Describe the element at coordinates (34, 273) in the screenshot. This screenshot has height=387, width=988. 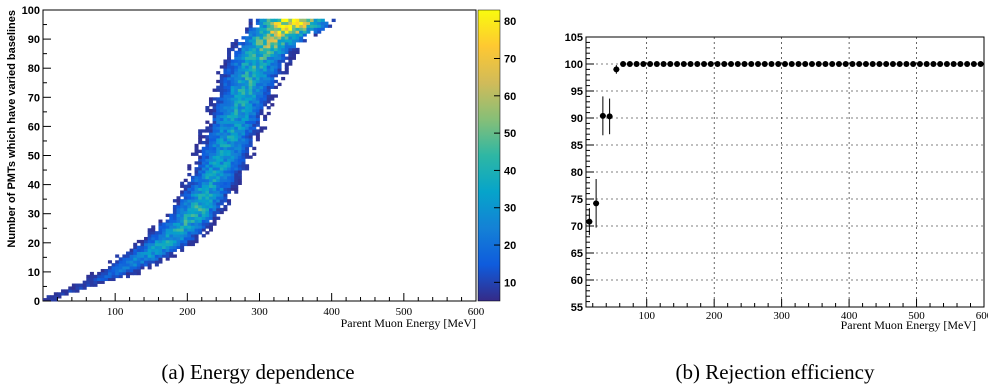
I see `heatmap-y-tick-label: 10` at that location.